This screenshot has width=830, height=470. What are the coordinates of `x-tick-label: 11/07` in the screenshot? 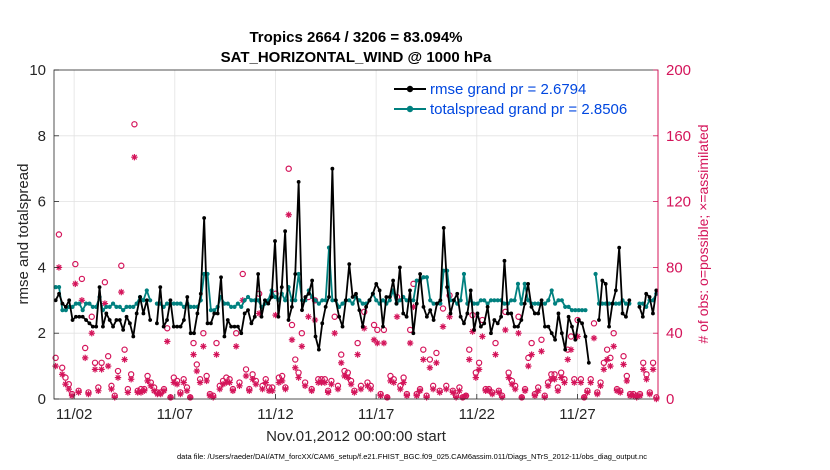 It's located at (175, 414).